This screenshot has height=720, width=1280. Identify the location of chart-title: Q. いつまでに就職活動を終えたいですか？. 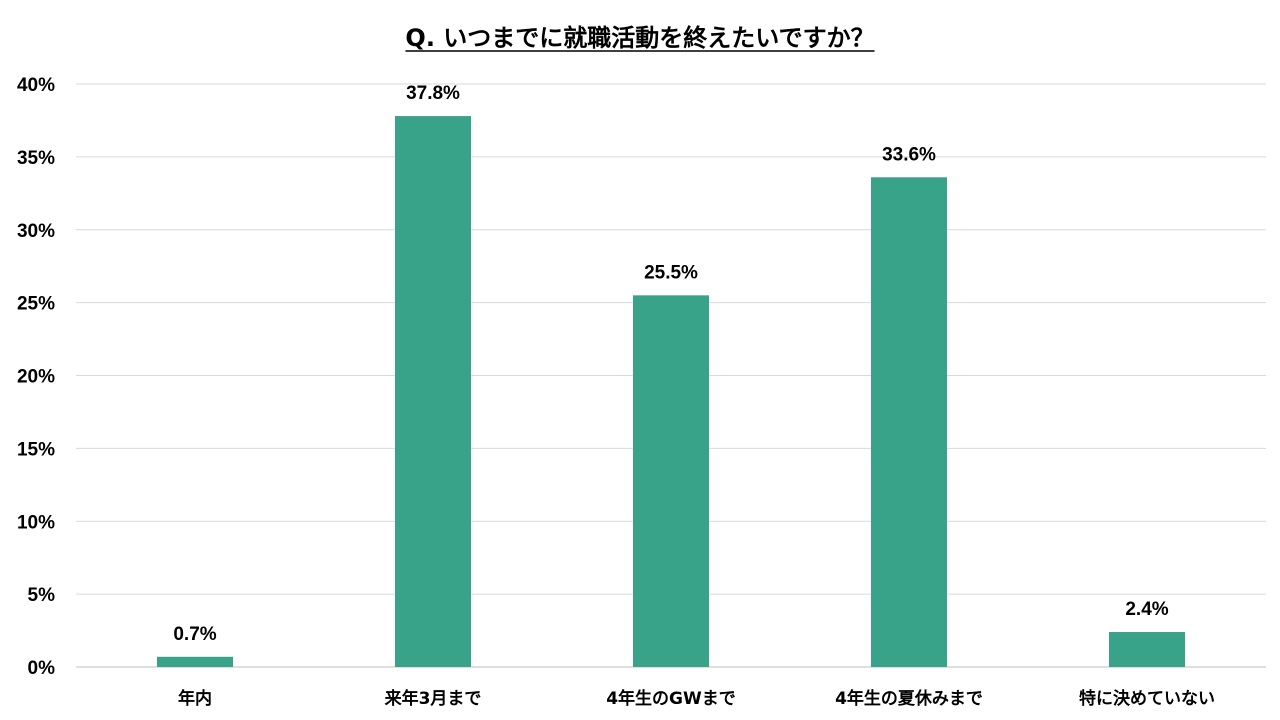
(639, 38).